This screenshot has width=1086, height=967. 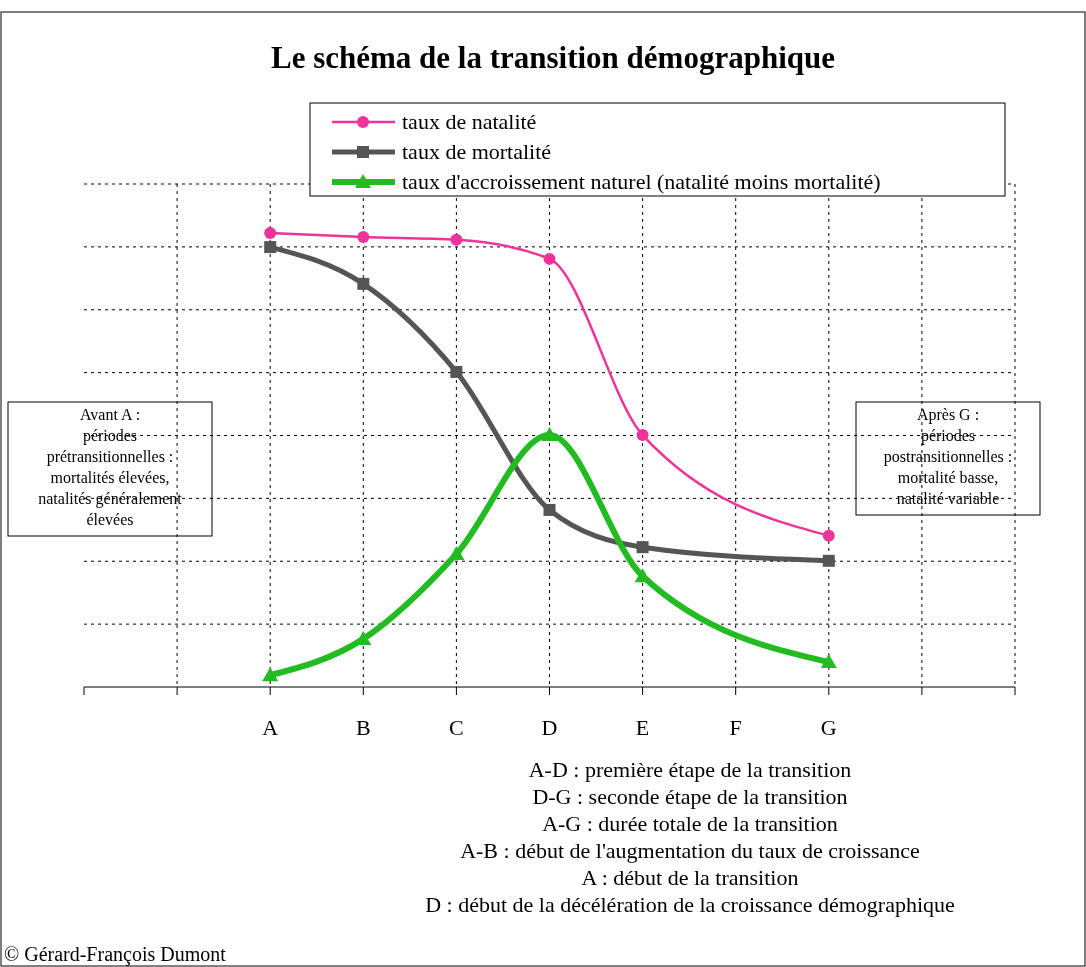 What do you see at coordinates (690, 796) in the screenshot?
I see `text: D-G : seconde étape de la transition` at bounding box center [690, 796].